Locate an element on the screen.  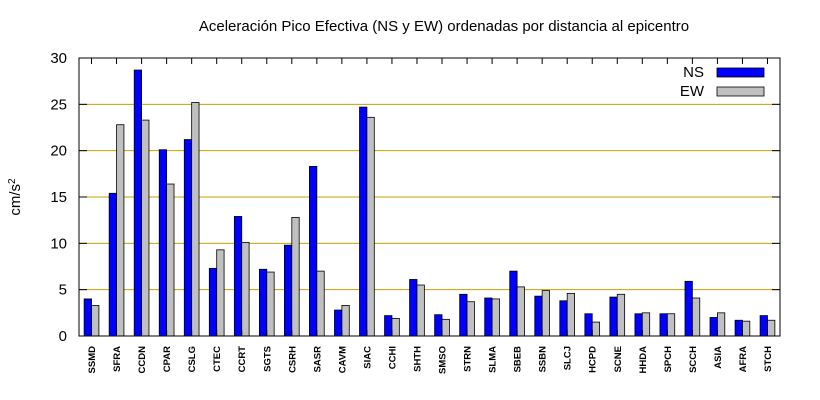
x-tick-label: SFRA is located at coordinates (117, 359).